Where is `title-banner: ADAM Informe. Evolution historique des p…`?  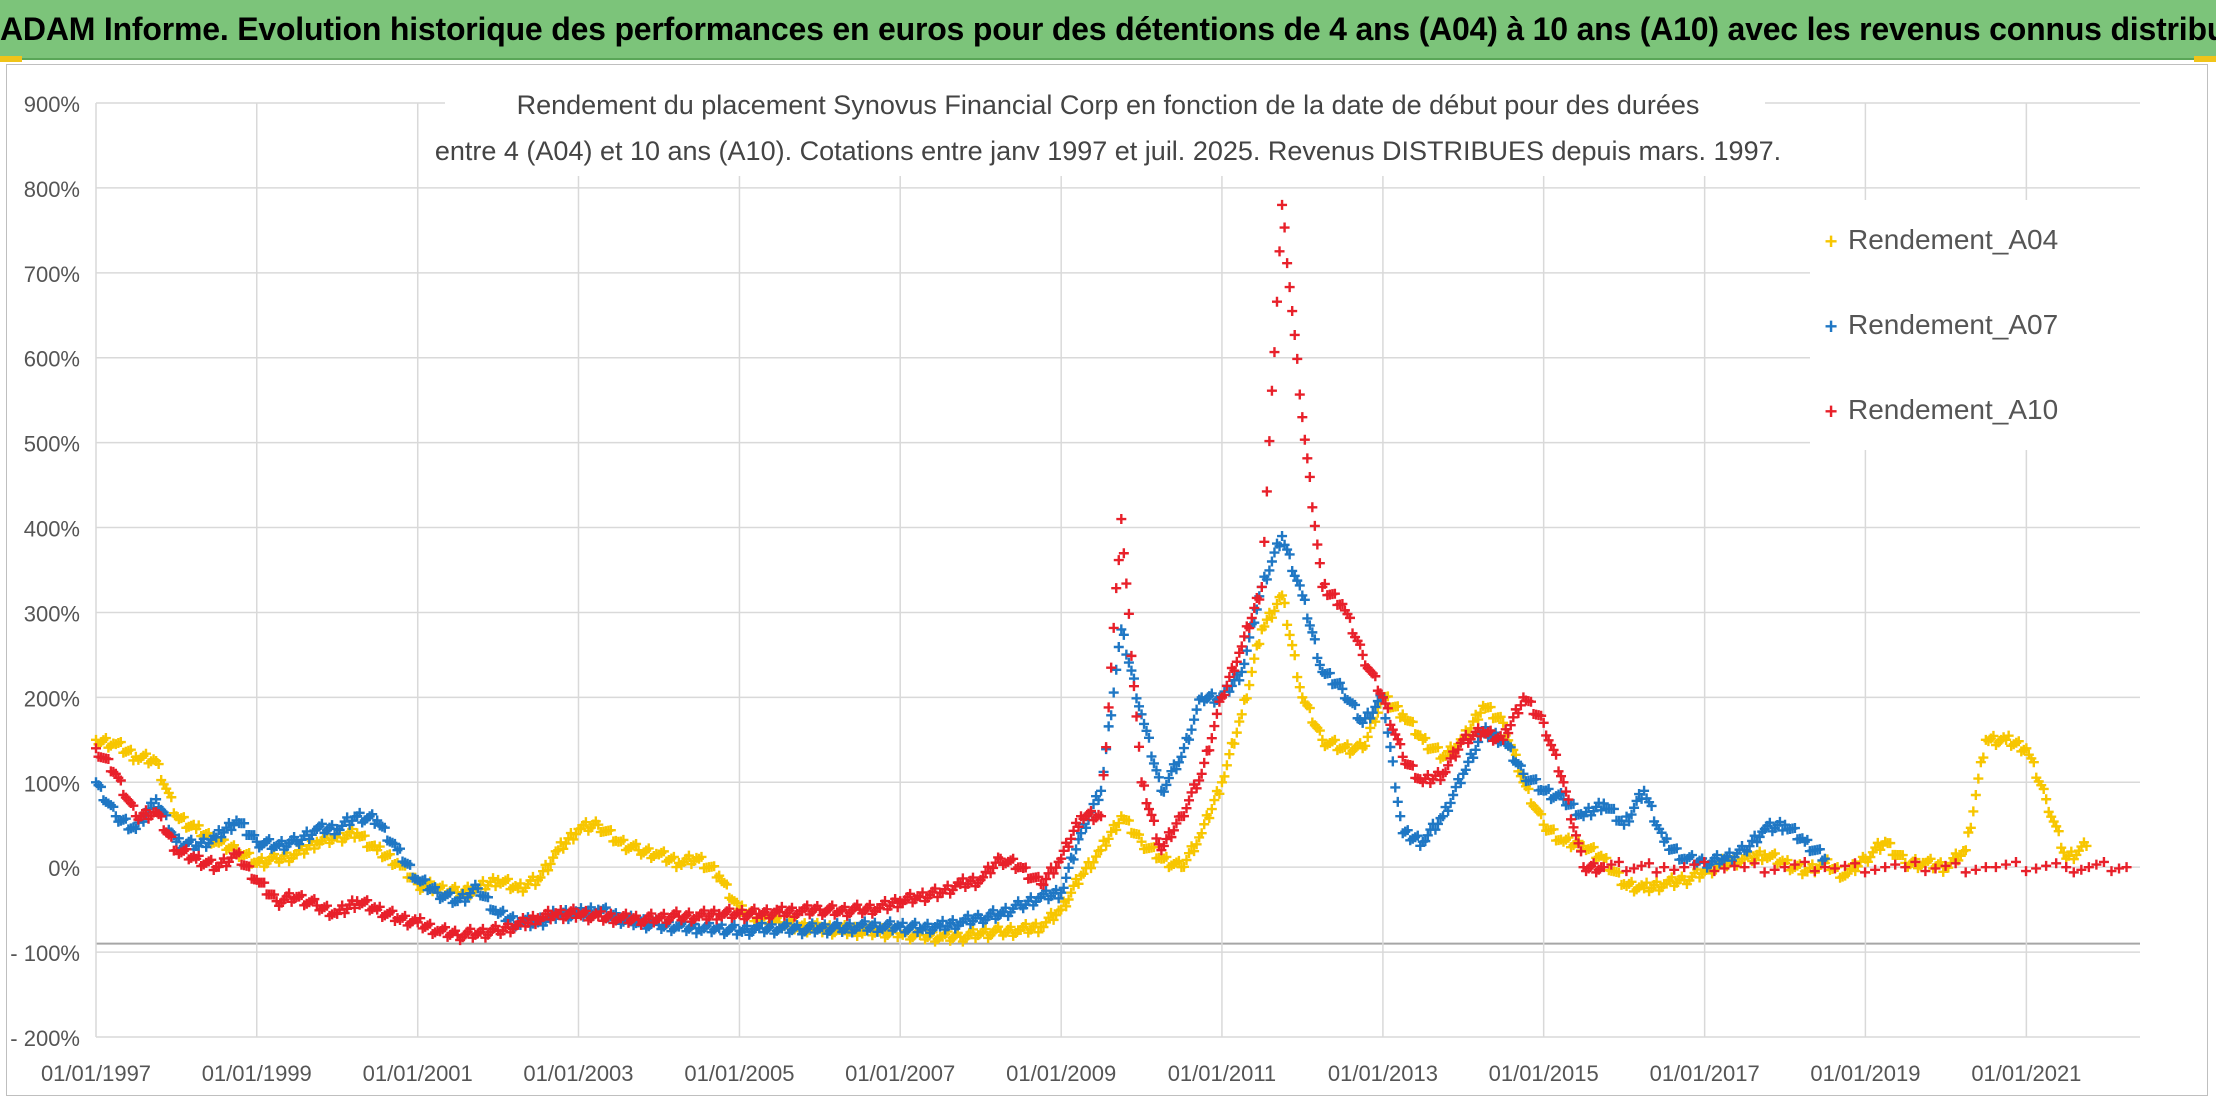 title-banner: ADAM Informe. Evolution historique des p… is located at coordinates (1108, 30).